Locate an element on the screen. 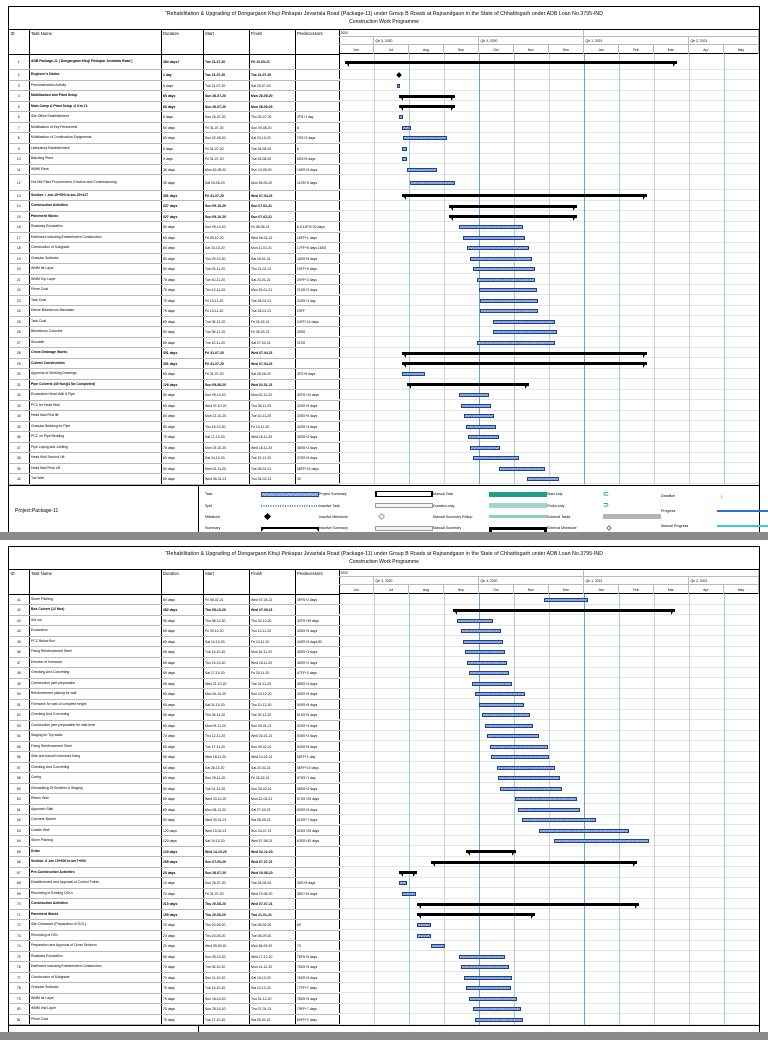  col-header-predecessors-2: Predecessors is located at coordinates (317, 582).